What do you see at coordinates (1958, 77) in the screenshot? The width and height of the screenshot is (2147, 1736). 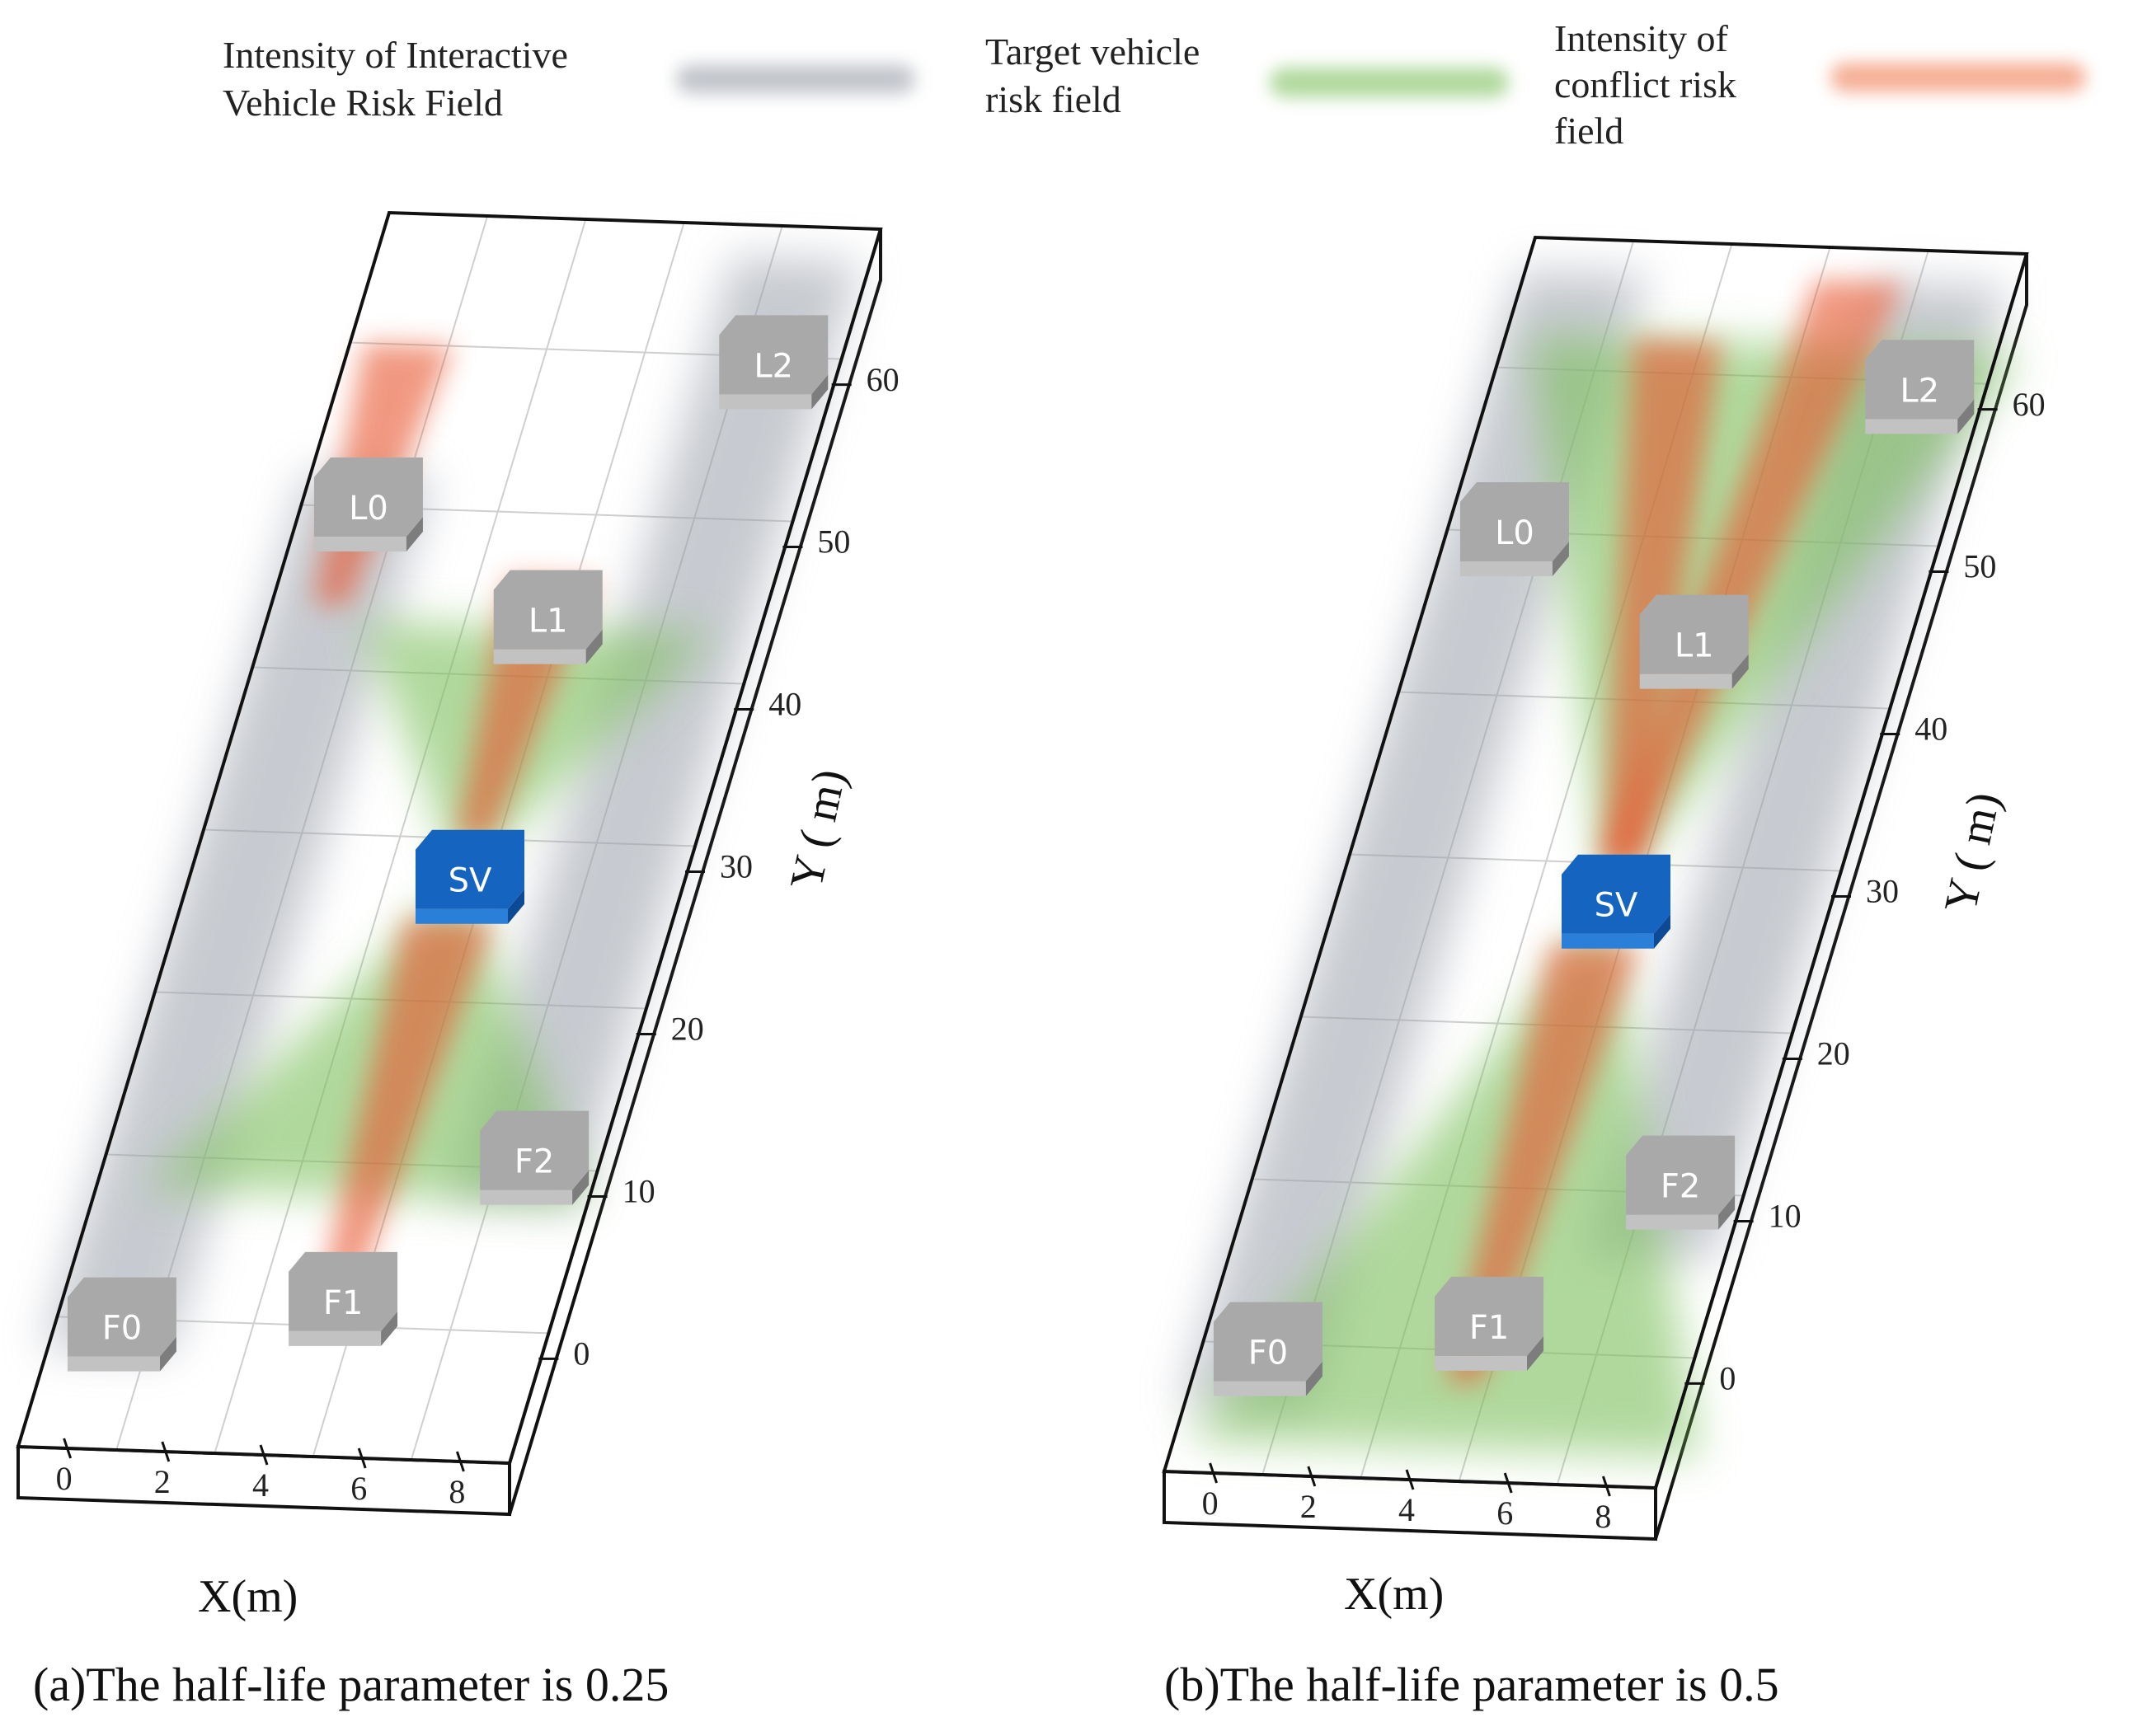 I see `legend-swatch-conflict` at bounding box center [1958, 77].